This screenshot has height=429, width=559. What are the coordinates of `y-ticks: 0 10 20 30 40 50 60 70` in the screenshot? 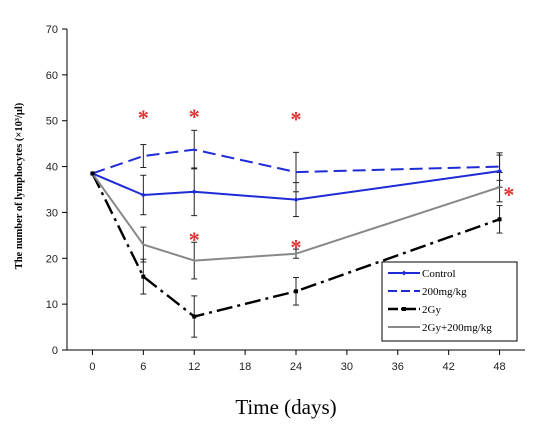 It's located at (56, 190).